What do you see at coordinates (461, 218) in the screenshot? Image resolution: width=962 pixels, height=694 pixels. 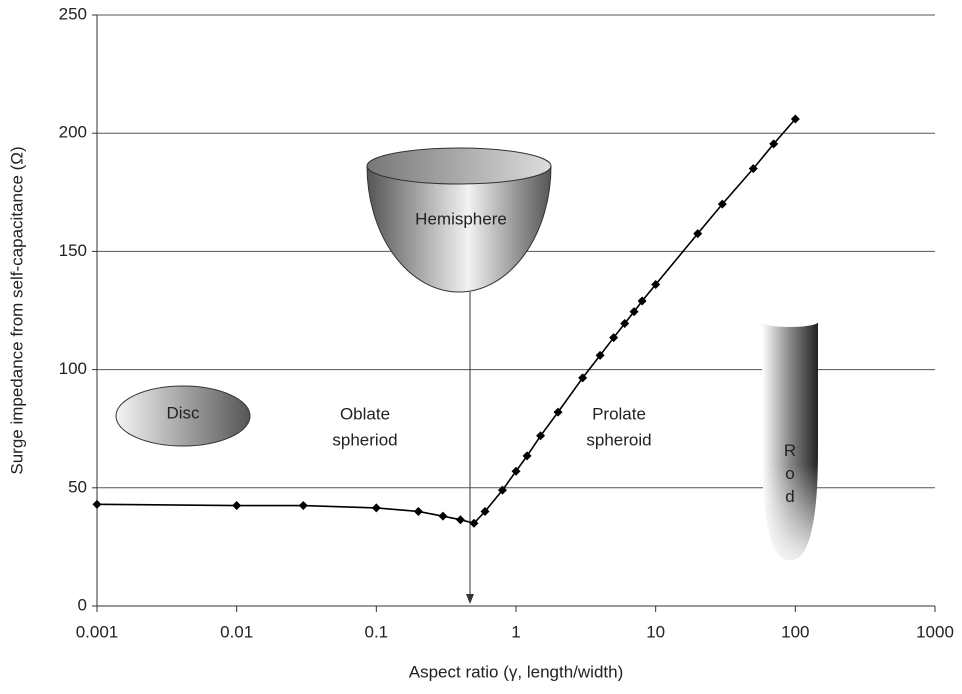 I see `annotation: Hemisphere` at bounding box center [461, 218].